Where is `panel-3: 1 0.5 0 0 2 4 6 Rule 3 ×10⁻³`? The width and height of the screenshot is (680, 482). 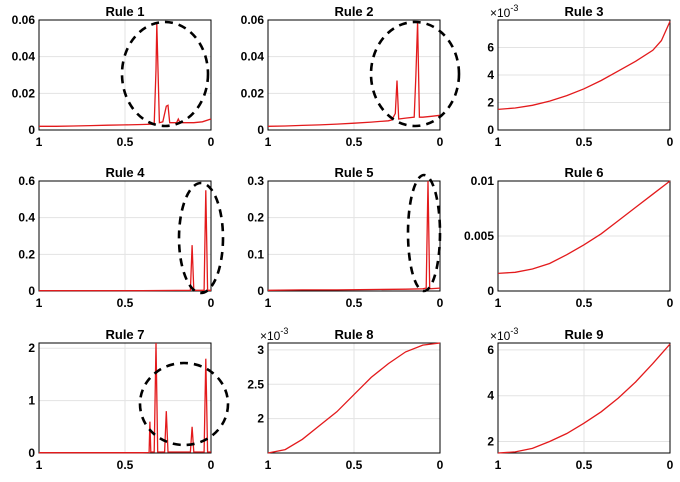 panel-3: 1 0.5 0 0 2 4 6 Rule 3 ×10⁻³ is located at coordinates (580, 76).